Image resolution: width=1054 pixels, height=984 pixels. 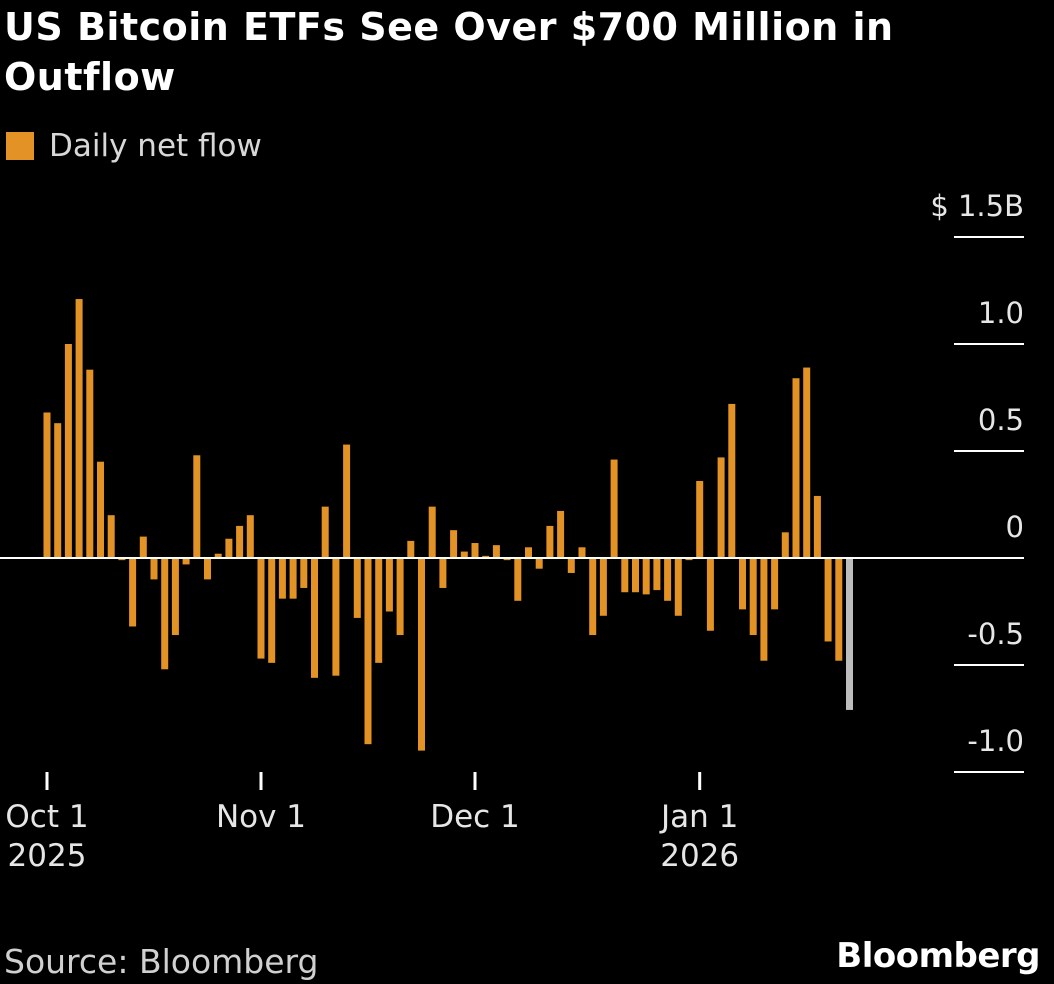 What do you see at coordinates (1001, 420) in the screenshot?
I see `y-tick-label: 0.5` at bounding box center [1001, 420].